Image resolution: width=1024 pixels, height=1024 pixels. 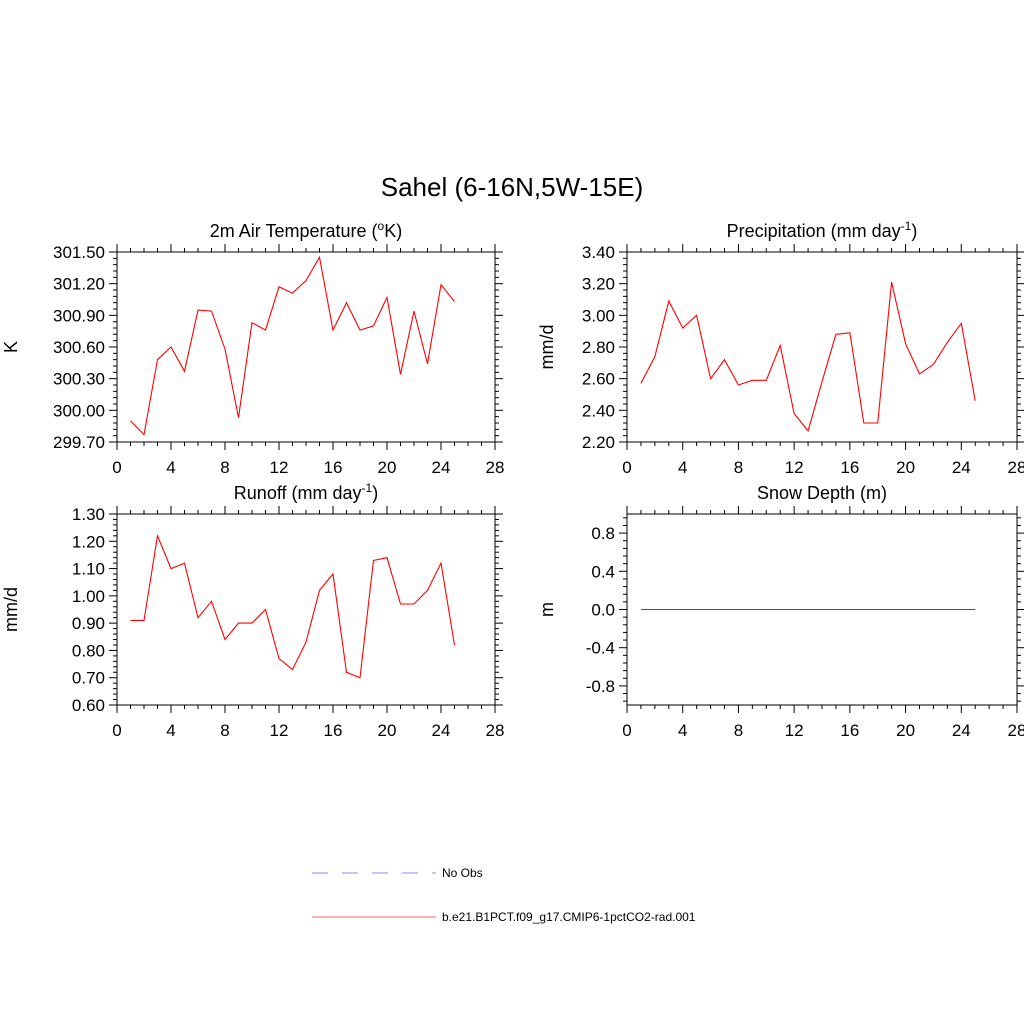 What do you see at coordinates (598, 284) in the screenshot?
I see `precipitation-ytick-label: 3.20` at bounding box center [598, 284].